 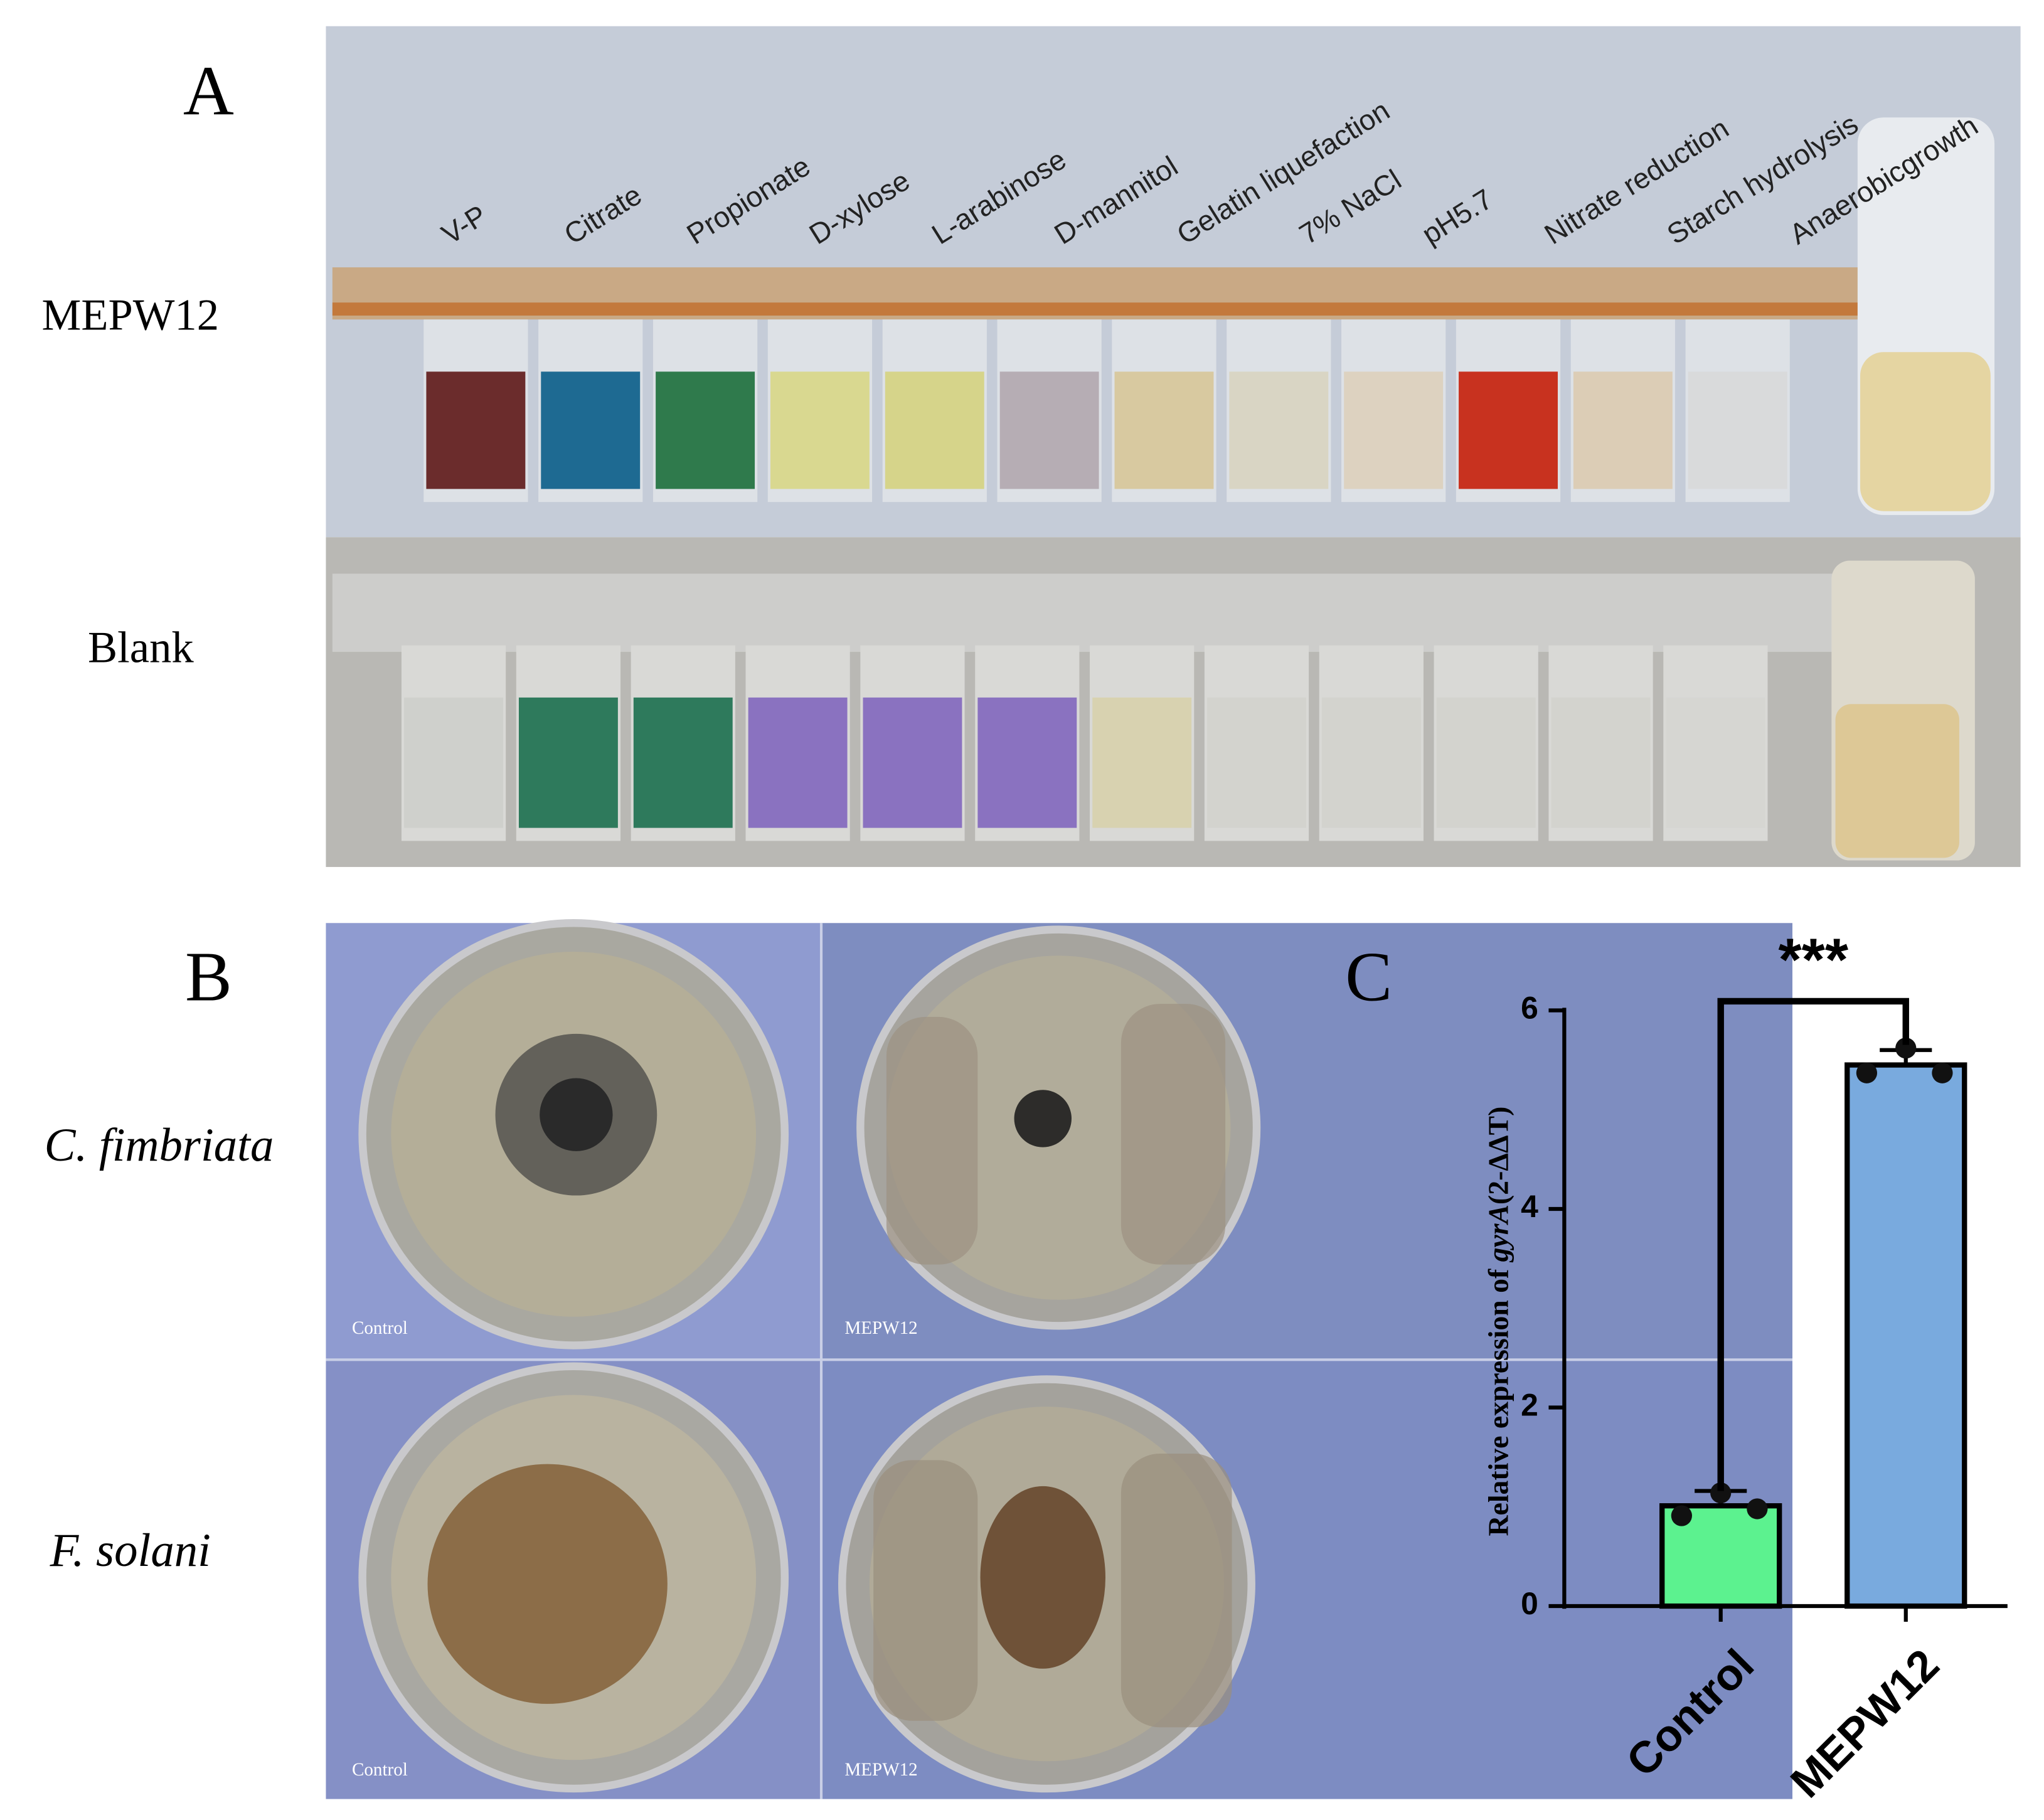 I want to click on row-label: C. fimbriata, so click(x=159, y=1145).